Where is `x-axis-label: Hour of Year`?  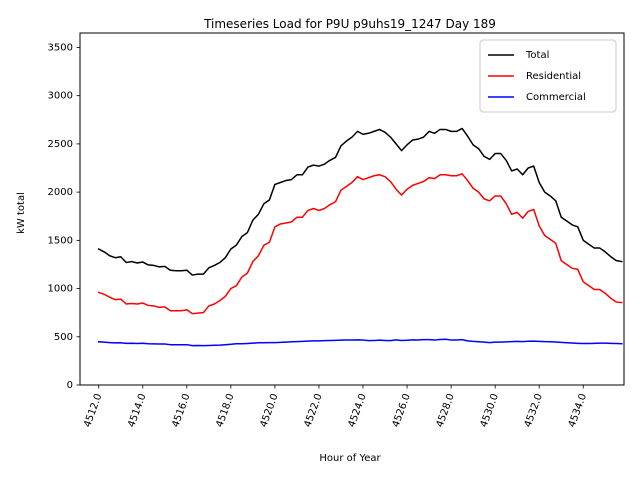 x-axis-label: Hour of Year is located at coordinates (350, 458).